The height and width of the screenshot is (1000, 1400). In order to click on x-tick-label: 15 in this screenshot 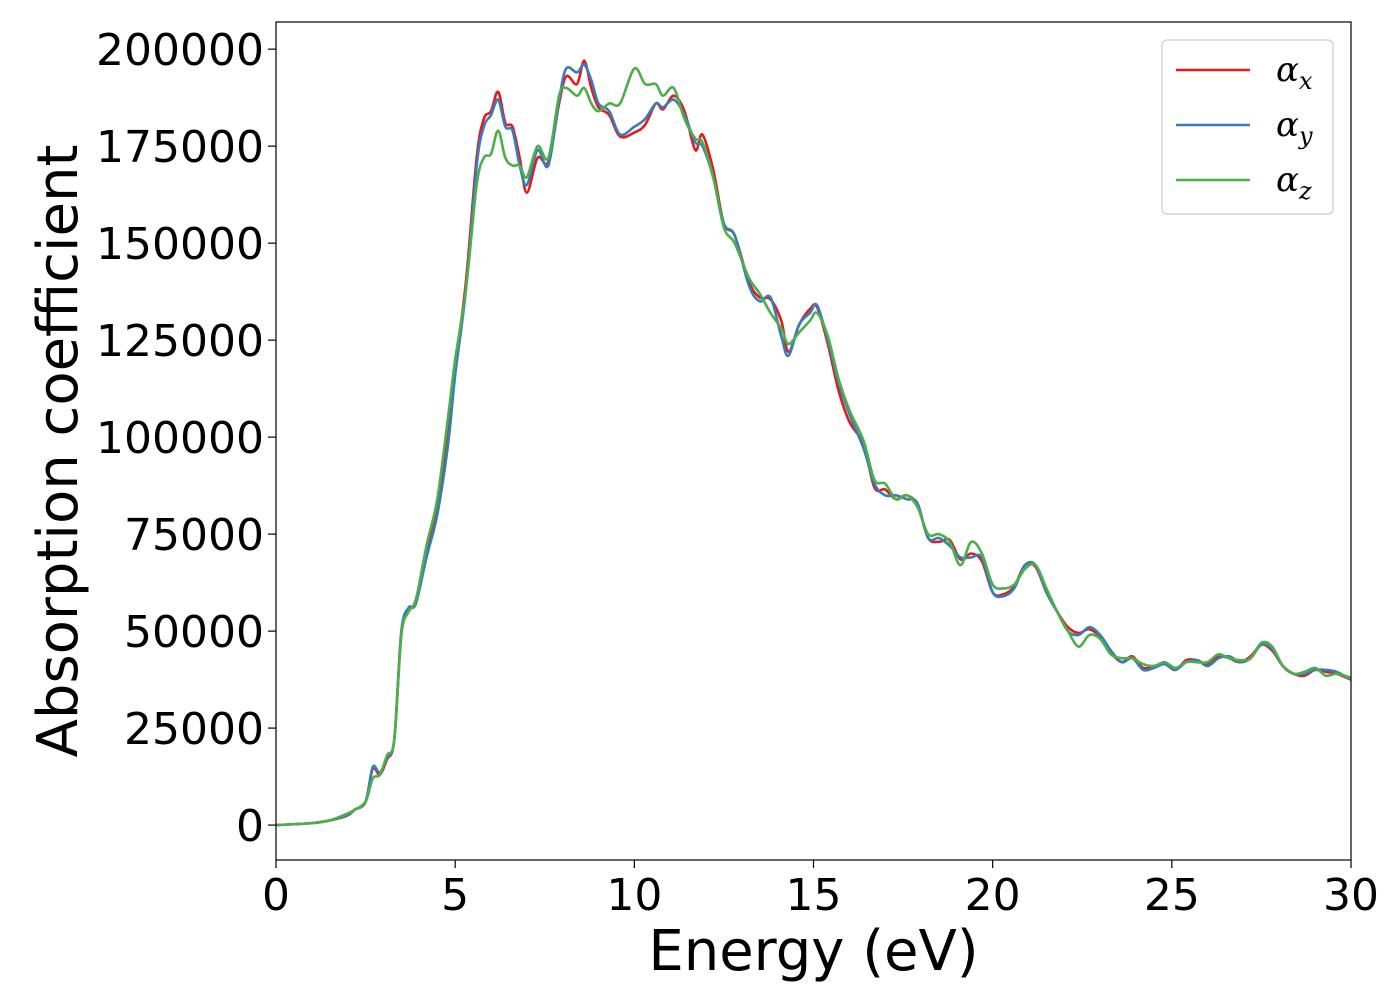, I will do `click(814, 895)`.